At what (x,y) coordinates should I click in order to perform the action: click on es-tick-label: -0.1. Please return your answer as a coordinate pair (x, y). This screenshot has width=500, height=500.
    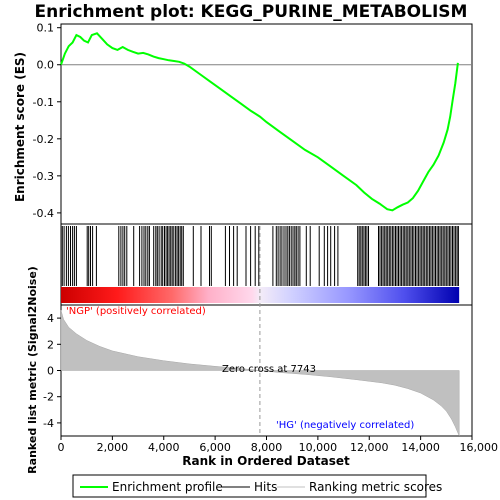
    Looking at the image, I should click on (43, 102).